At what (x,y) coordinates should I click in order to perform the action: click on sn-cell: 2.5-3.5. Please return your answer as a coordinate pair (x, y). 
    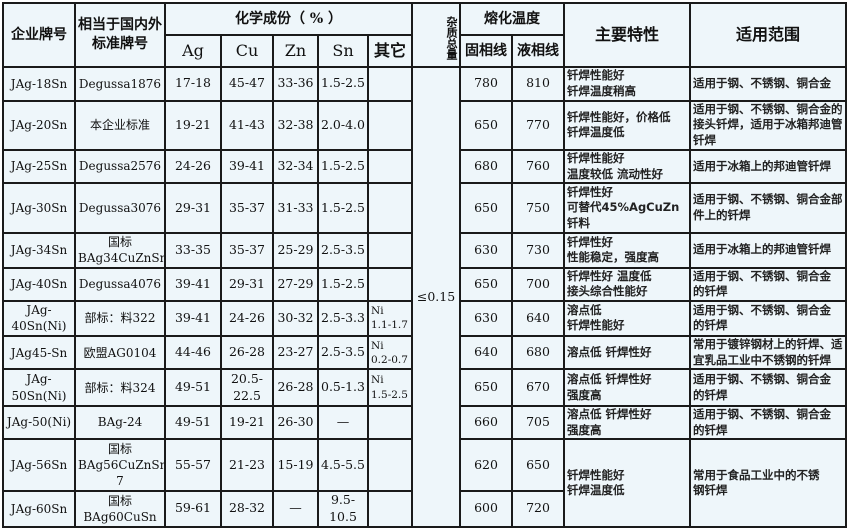
    Looking at the image, I should click on (343, 250).